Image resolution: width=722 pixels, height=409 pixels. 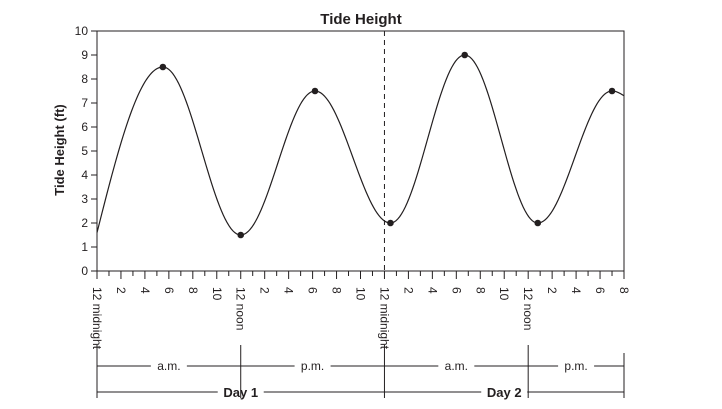 What do you see at coordinates (360, 392) in the screenshot?
I see `day-brackets: Day 1 Day 2` at bounding box center [360, 392].